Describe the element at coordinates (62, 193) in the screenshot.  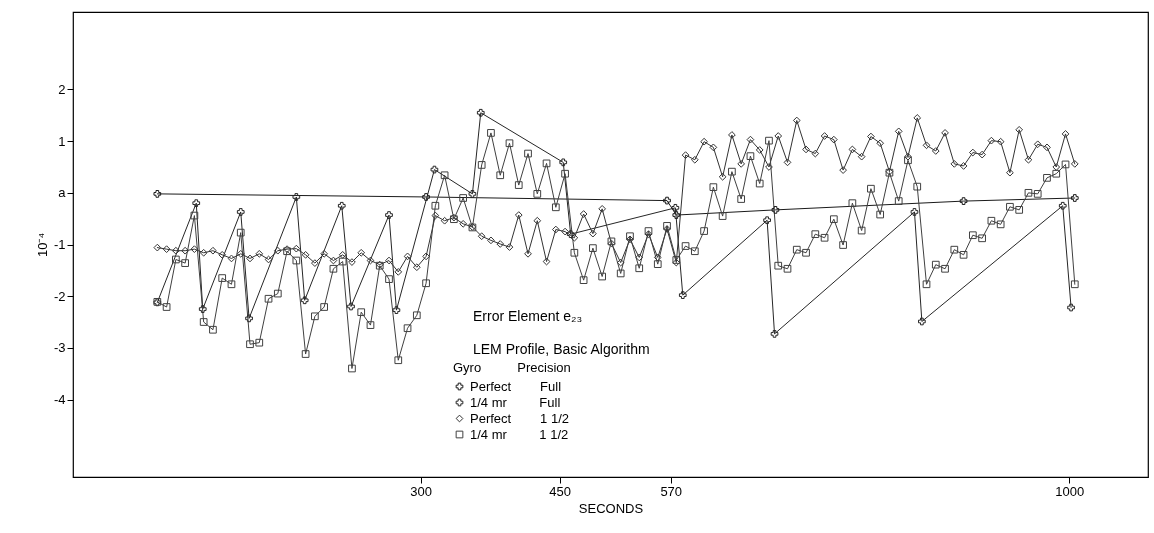
I see `y-tick-label: a` at that location.